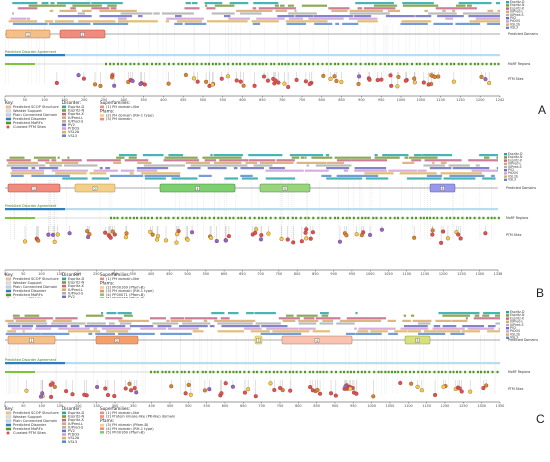 This screenshot has height=462, width=550. Describe the element at coordinates (35, 421) in the screenshot. I see `key-item: Plain Connected Domain` at that location.